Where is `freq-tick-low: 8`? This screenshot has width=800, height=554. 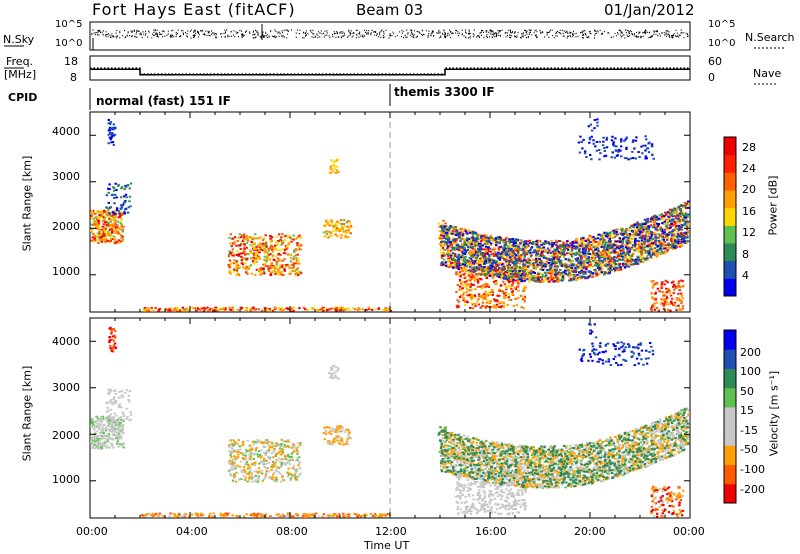
freq-tick-low: 8 is located at coordinates (73, 77).